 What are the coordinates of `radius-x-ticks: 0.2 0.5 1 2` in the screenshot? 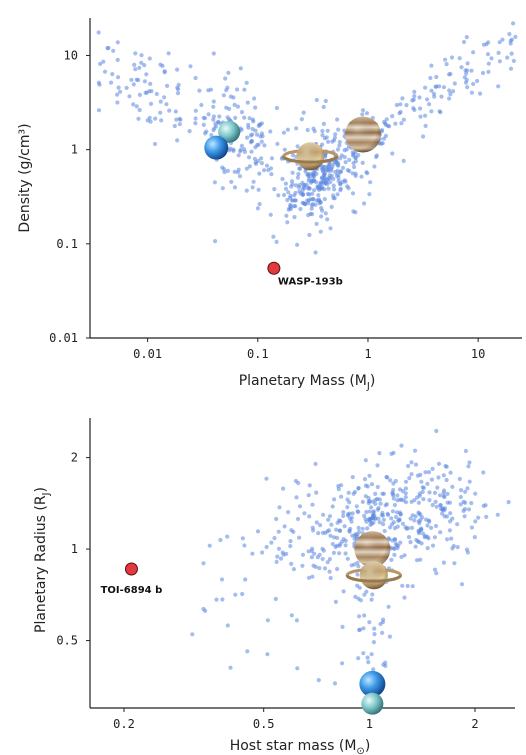 It's located at (296, 719).